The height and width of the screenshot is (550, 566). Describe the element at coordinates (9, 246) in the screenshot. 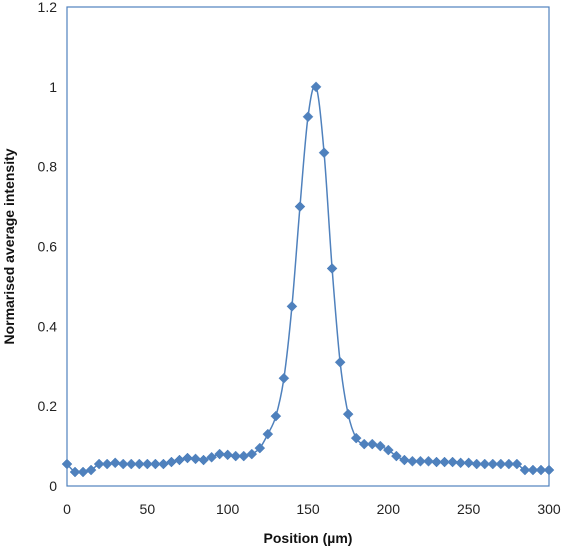

I see `y-axis-title: Normarised average intensity` at that location.